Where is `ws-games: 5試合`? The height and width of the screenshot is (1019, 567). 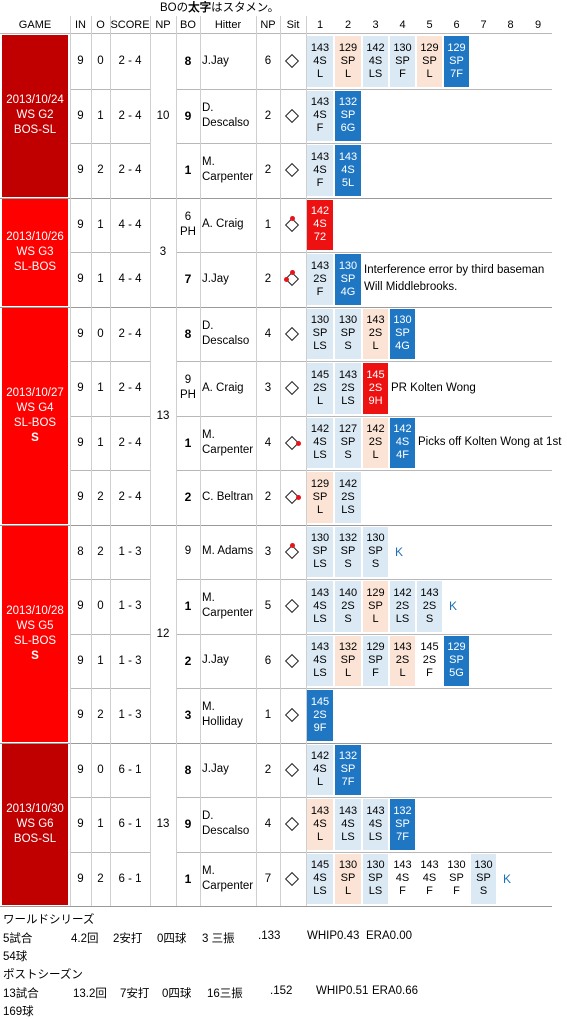
ws-games: 5試合 is located at coordinates (18, 939).